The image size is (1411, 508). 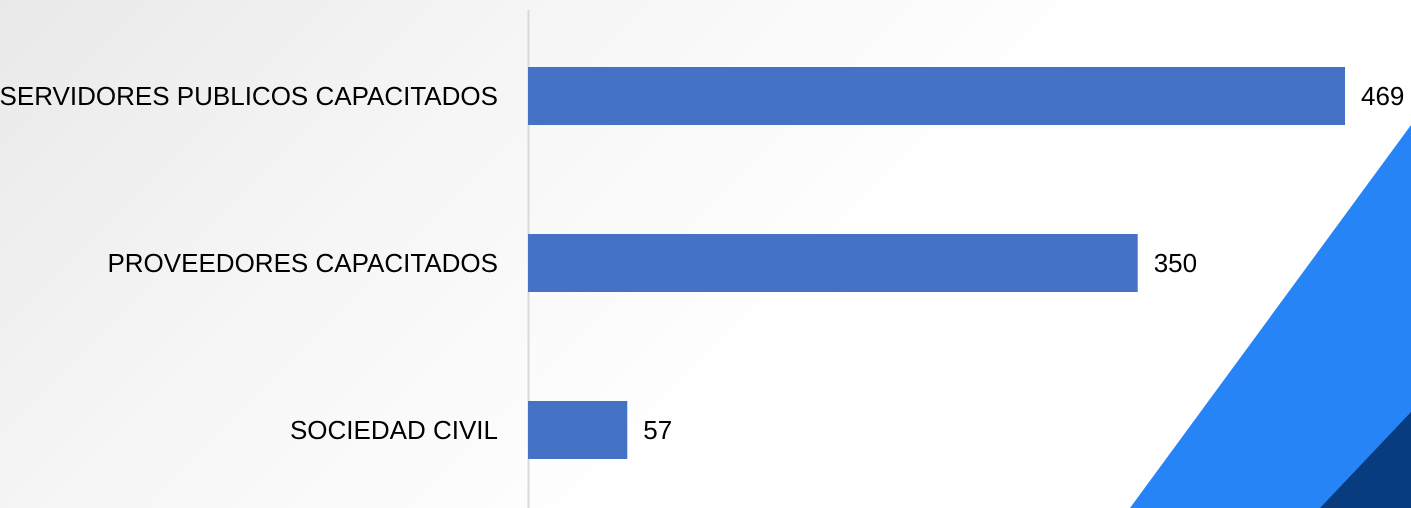 I want to click on value-label: 469, so click(x=1382, y=96).